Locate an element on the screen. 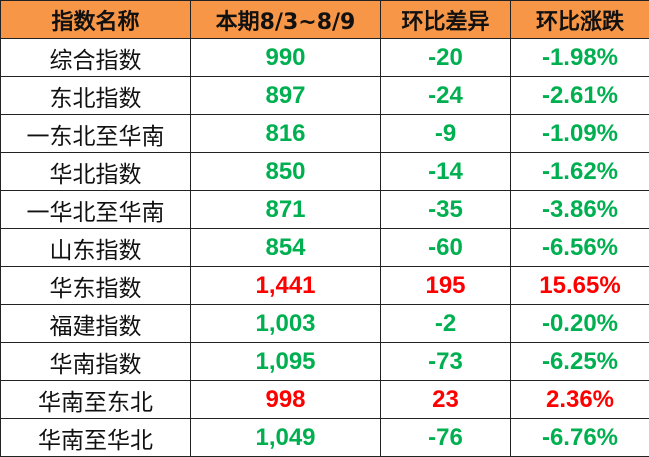  value-cell: 816 is located at coordinates (285, 133).